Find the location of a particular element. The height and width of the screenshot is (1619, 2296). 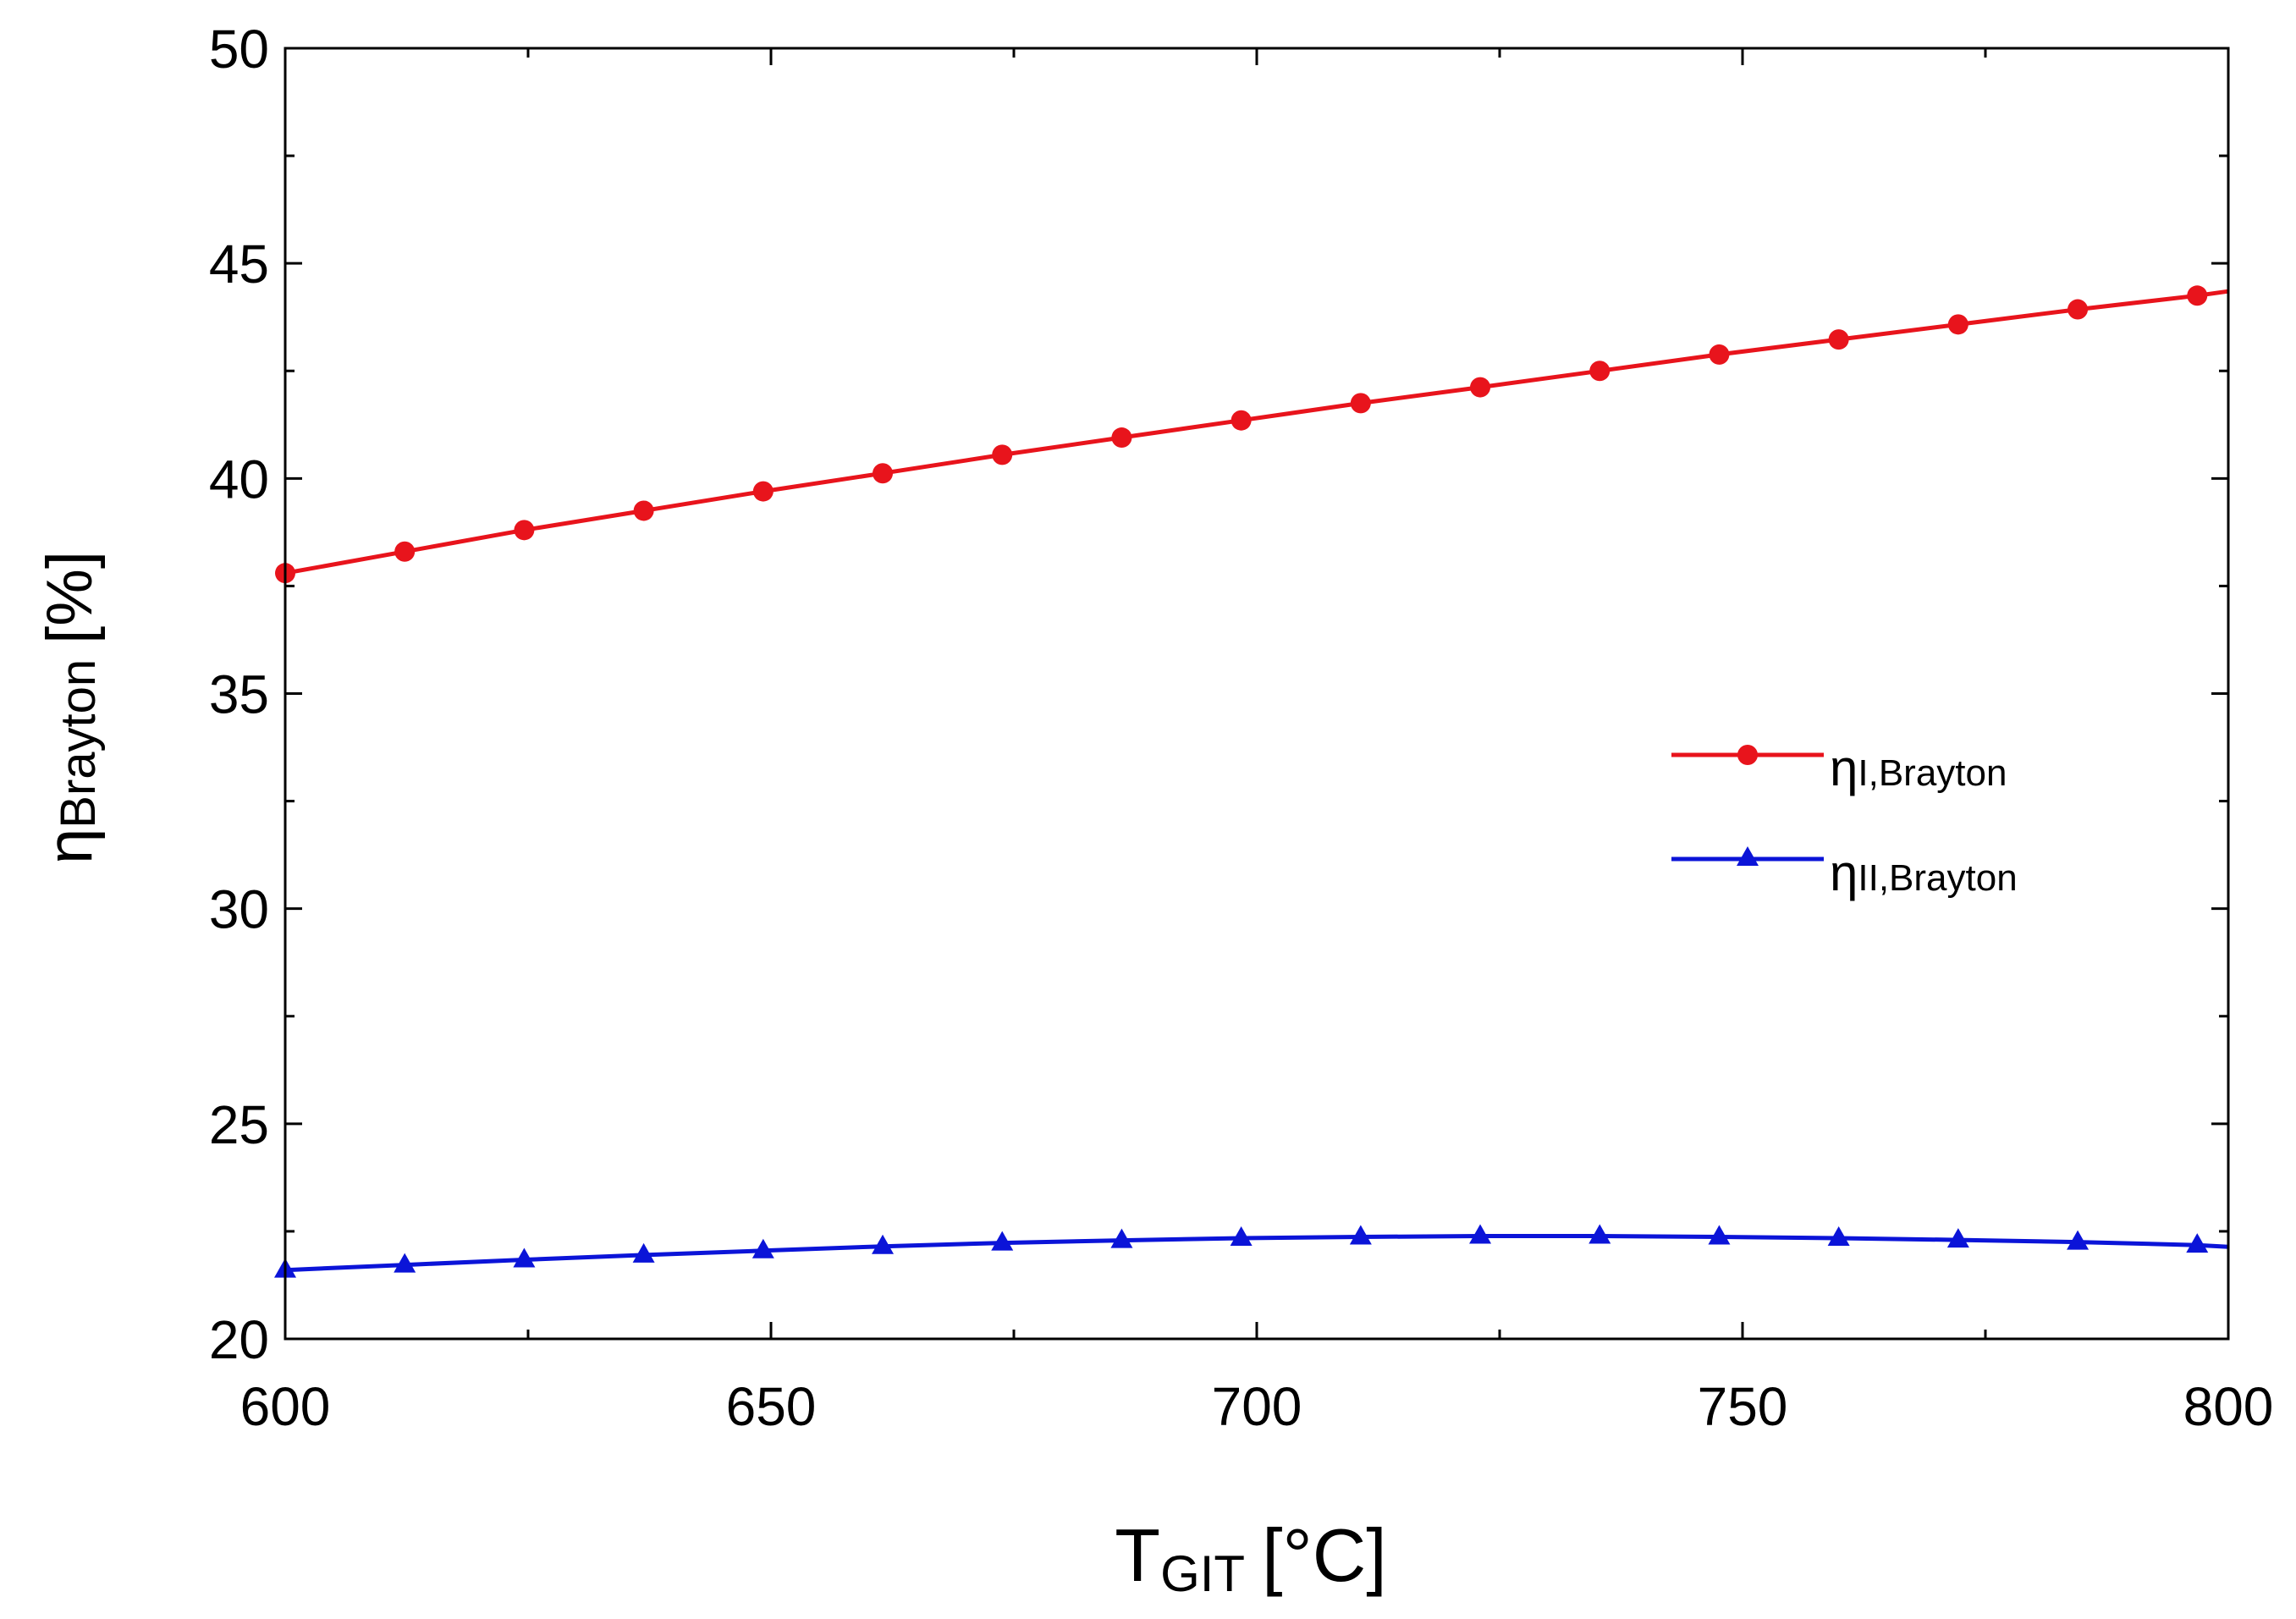

legend-label-series-2: ηII,Brayton is located at coordinates (1924, 873).